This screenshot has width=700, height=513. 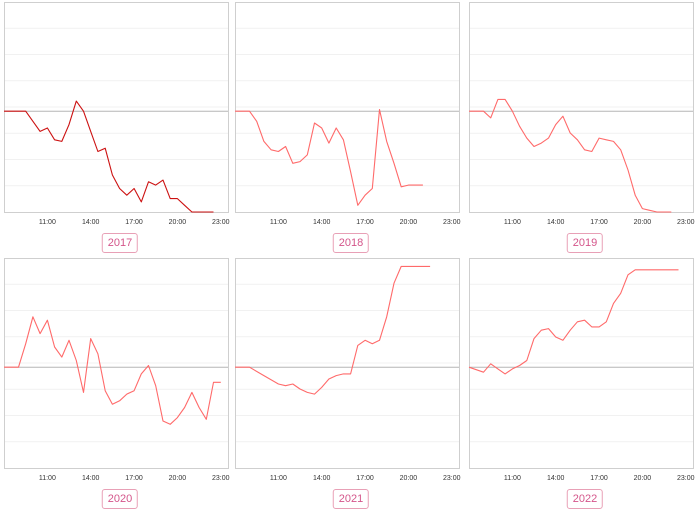 What do you see at coordinates (585, 499) in the screenshot?
I see `year-label: 2022` at bounding box center [585, 499].